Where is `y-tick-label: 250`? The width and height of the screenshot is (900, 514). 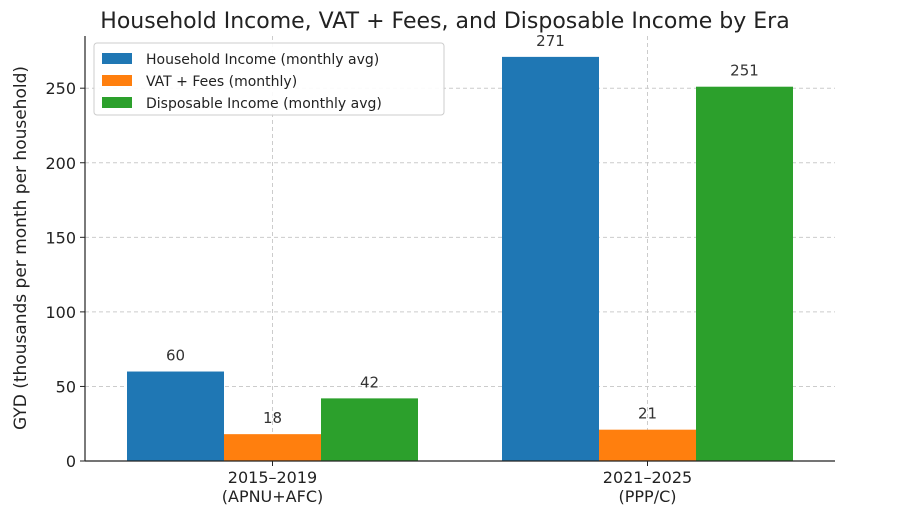 y-tick-label: 250 is located at coordinates (60, 88).